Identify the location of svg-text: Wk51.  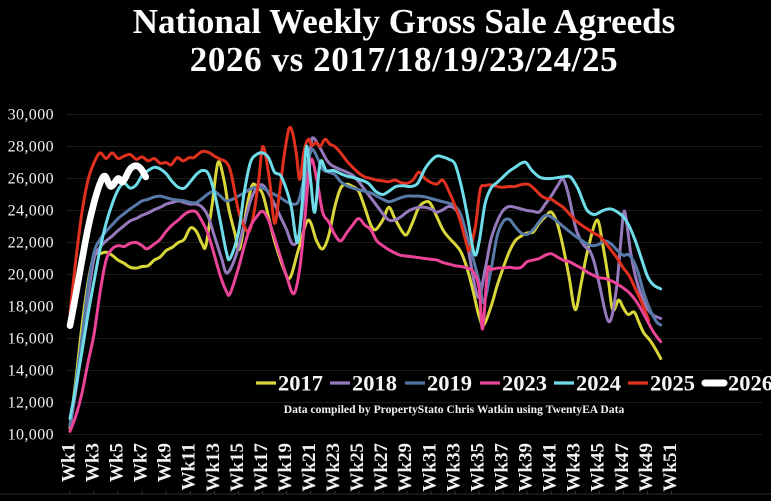
(670, 467).